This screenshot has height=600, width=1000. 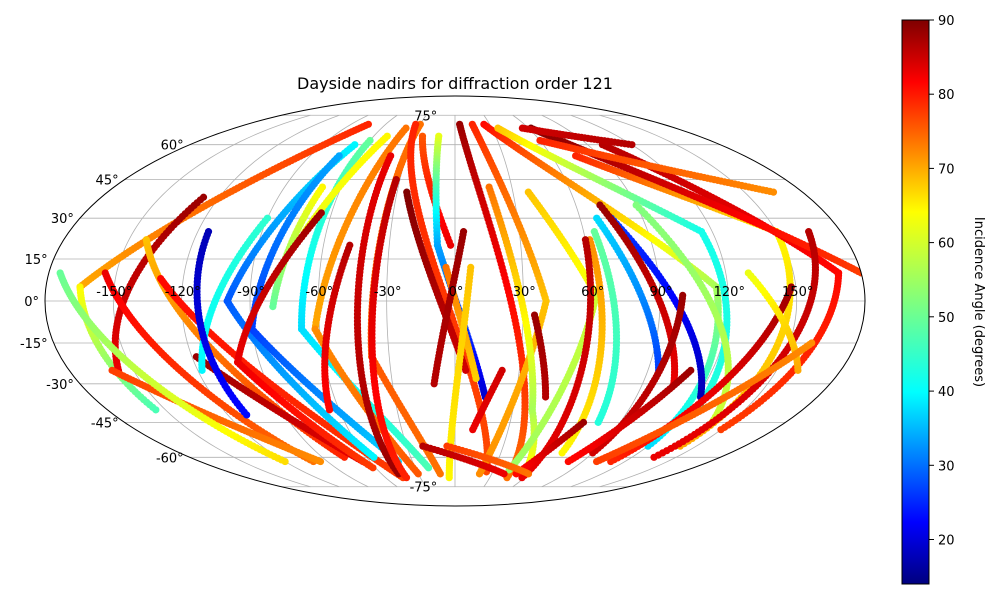 What do you see at coordinates (107, 181) in the screenshot?
I see `y-tick-label: 45°` at bounding box center [107, 181].